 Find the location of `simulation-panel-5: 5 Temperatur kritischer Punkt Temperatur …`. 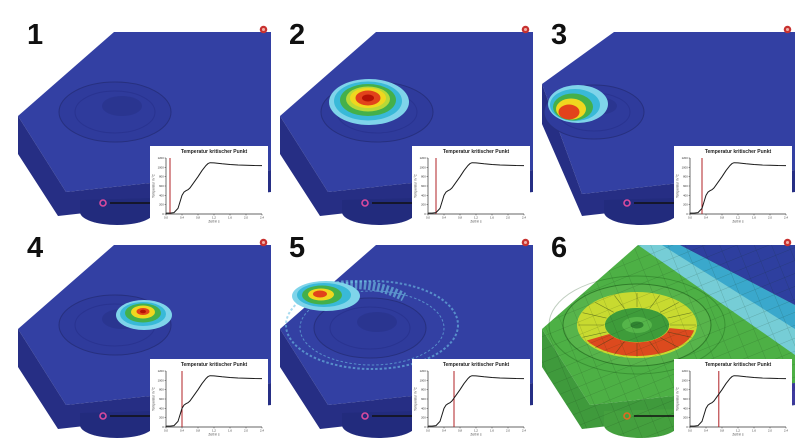

simulation-panel-5: 5 Temperatur kritischer Punkt Temperatur … is located at coordinates (406, 335).